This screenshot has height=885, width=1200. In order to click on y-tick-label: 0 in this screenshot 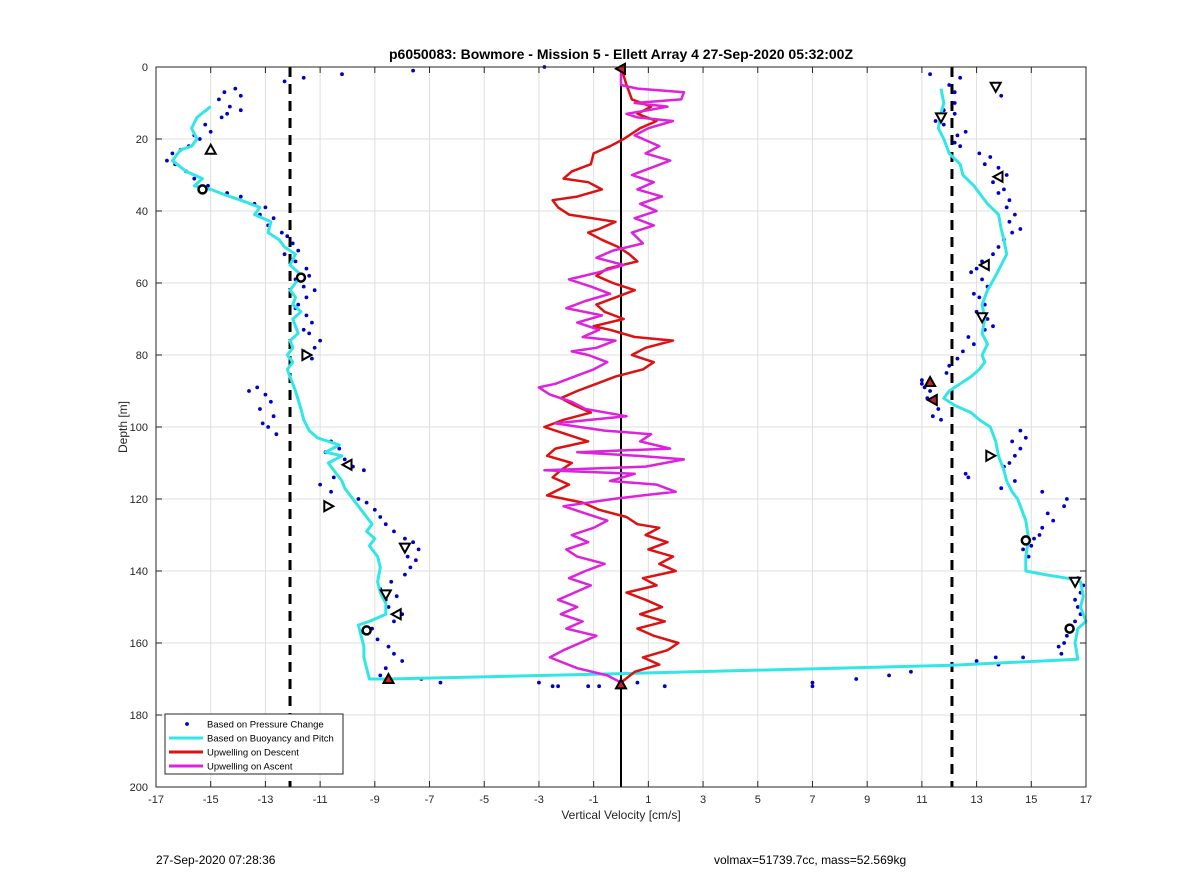, I will do `click(145, 68)`.